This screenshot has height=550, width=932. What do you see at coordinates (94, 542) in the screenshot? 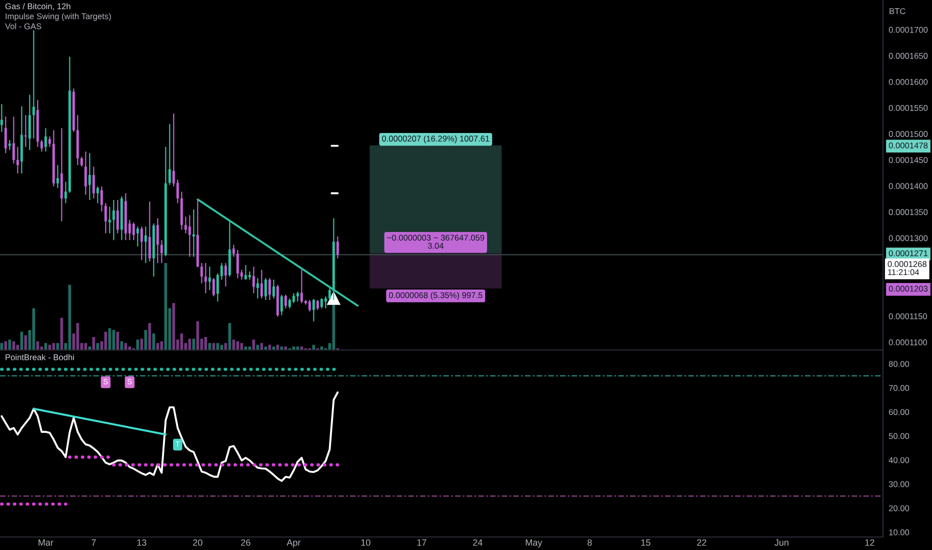
I see `x-tick-label: 7` at bounding box center [94, 542].